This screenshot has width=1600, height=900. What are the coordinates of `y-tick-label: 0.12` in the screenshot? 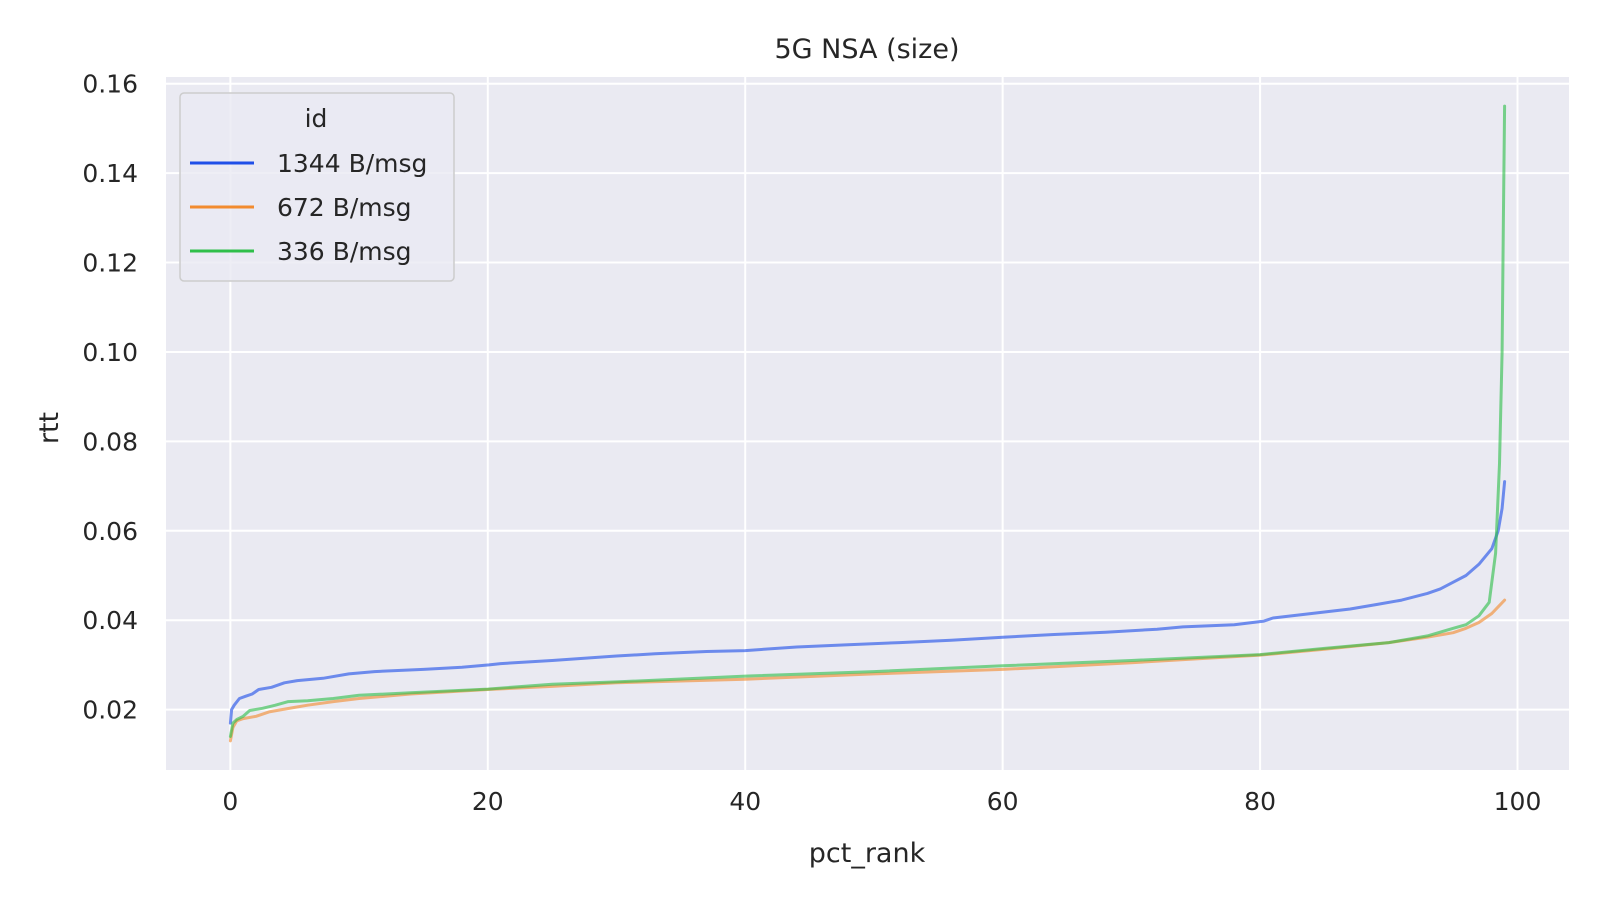 It's located at (110, 263).